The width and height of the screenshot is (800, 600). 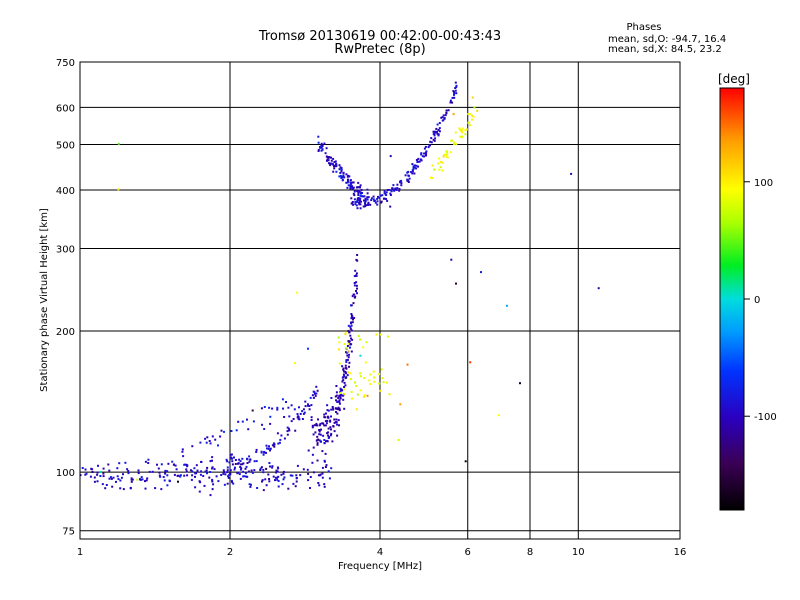 I want to click on x-tick-label: 10, so click(x=578, y=552).